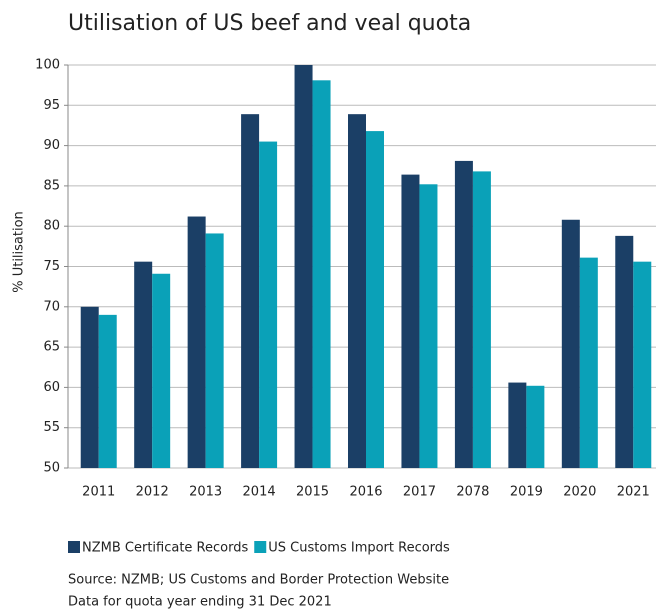 The width and height of the screenshot is (666, 614). Describe the element at coordinates (165, 548) in the screenshot. I see `legend-label: NZMB Certificate Records` at that location.